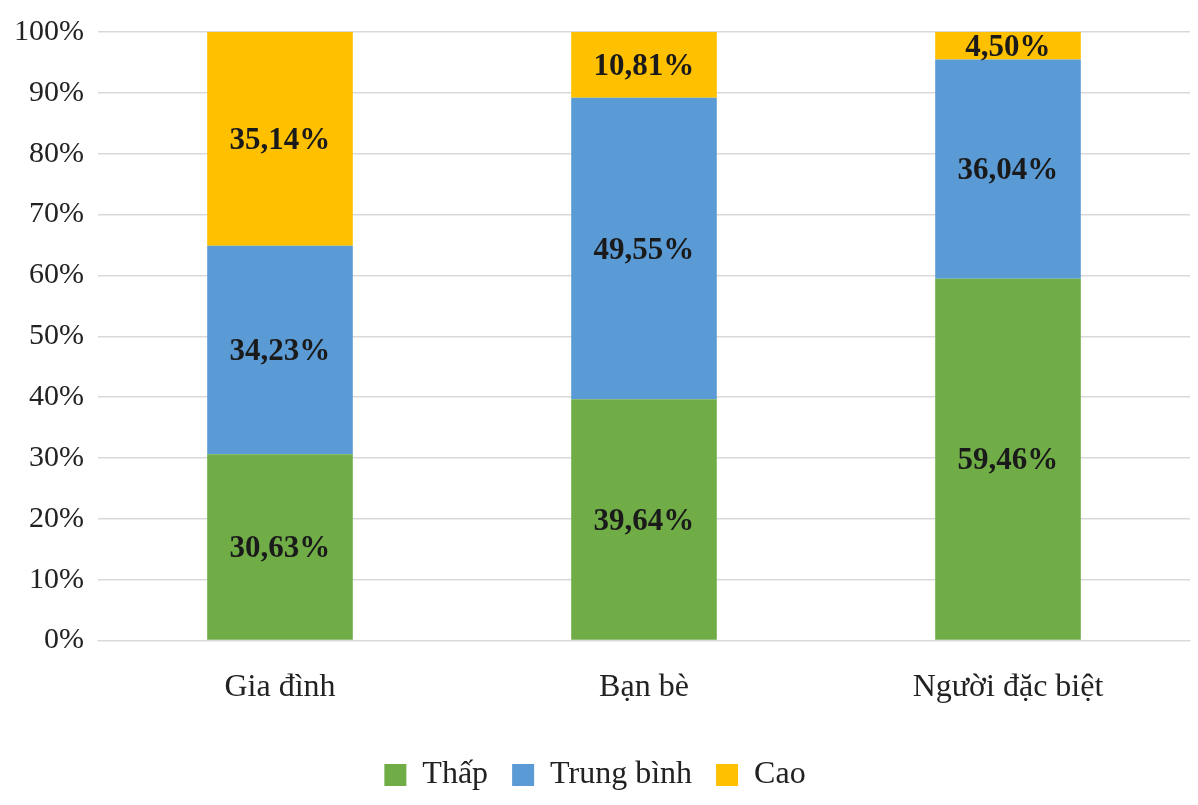 Image resolution: width=1198 pixels, height=805 pixels. Describe the element at coordinates (56, 577) in the screenshot. I see `y-tick-label: 10%` at that location.